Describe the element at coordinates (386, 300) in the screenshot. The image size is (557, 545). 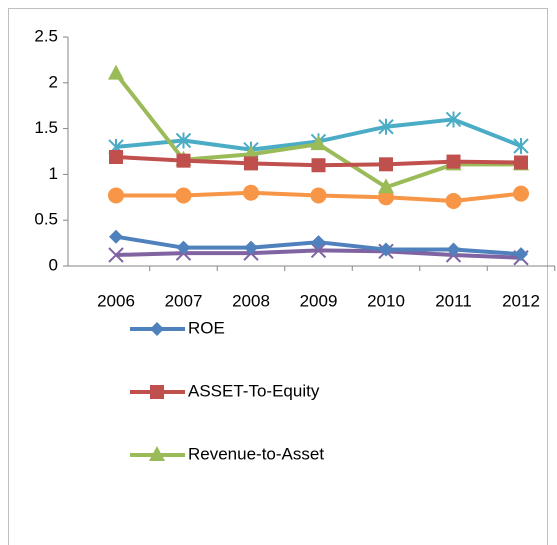
I see `x-tick-label: 2010` at that location.